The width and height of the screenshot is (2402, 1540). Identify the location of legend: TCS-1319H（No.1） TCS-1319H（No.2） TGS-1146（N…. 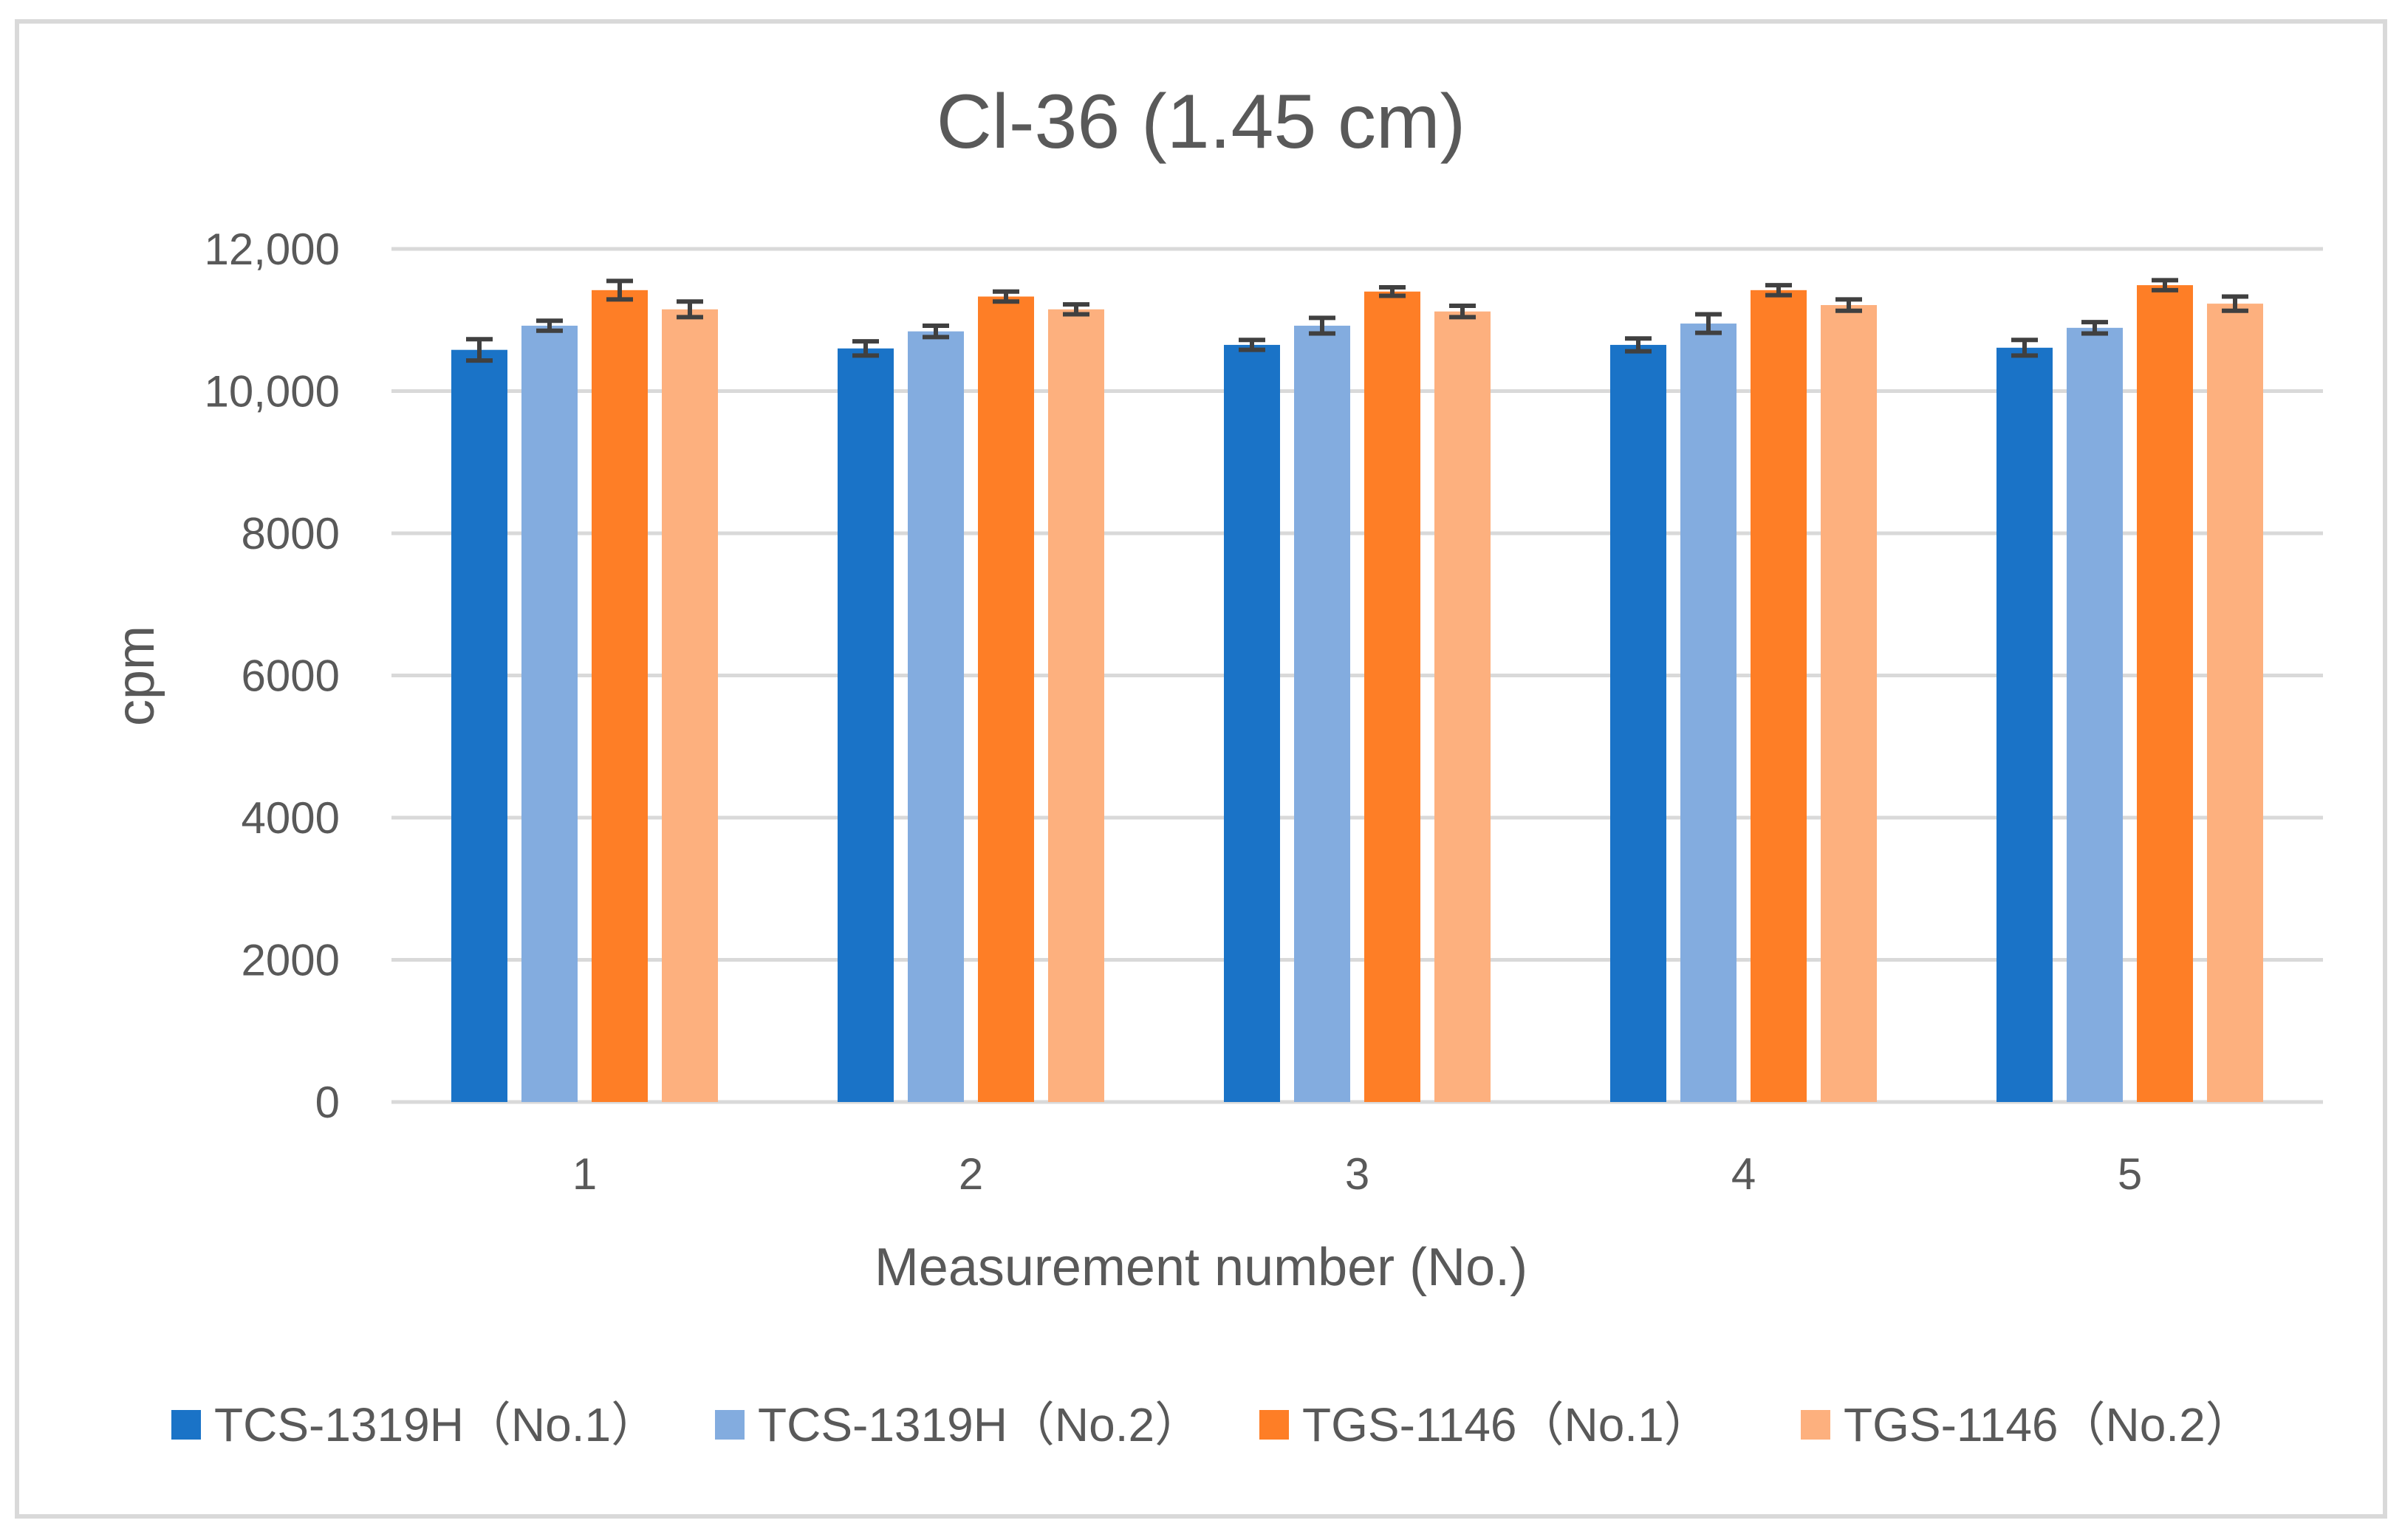
(1212, 1424).